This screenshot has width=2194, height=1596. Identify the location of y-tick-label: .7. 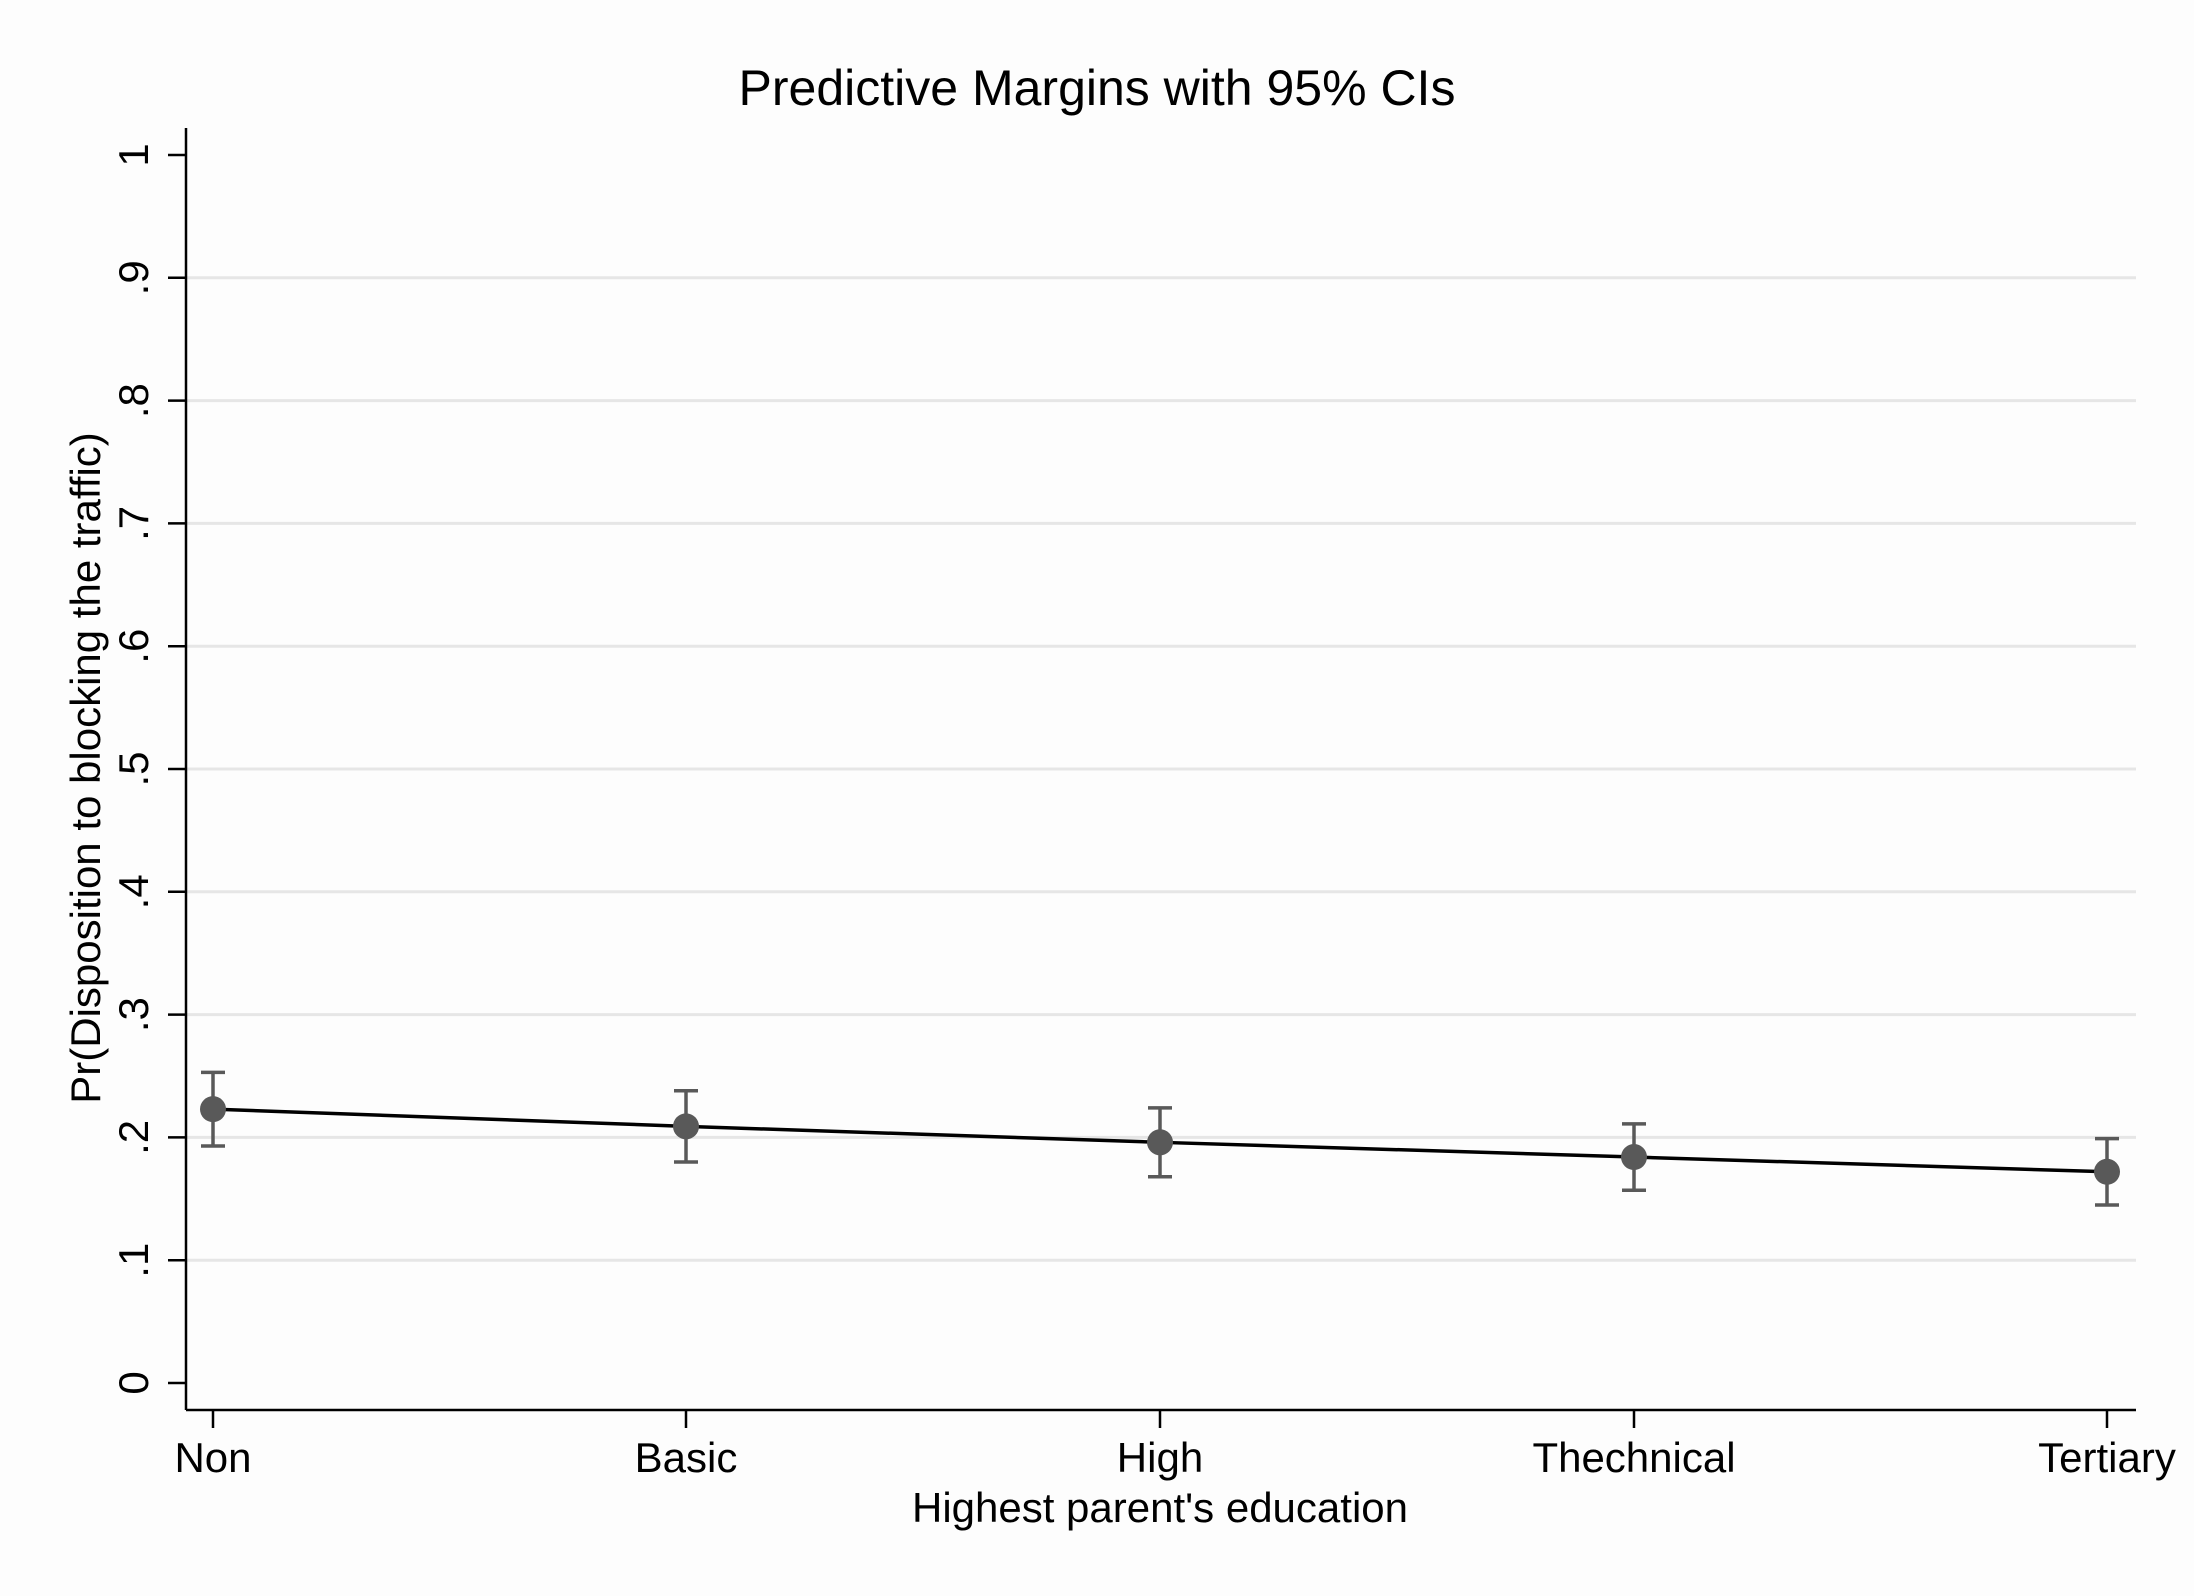
(133, 523).